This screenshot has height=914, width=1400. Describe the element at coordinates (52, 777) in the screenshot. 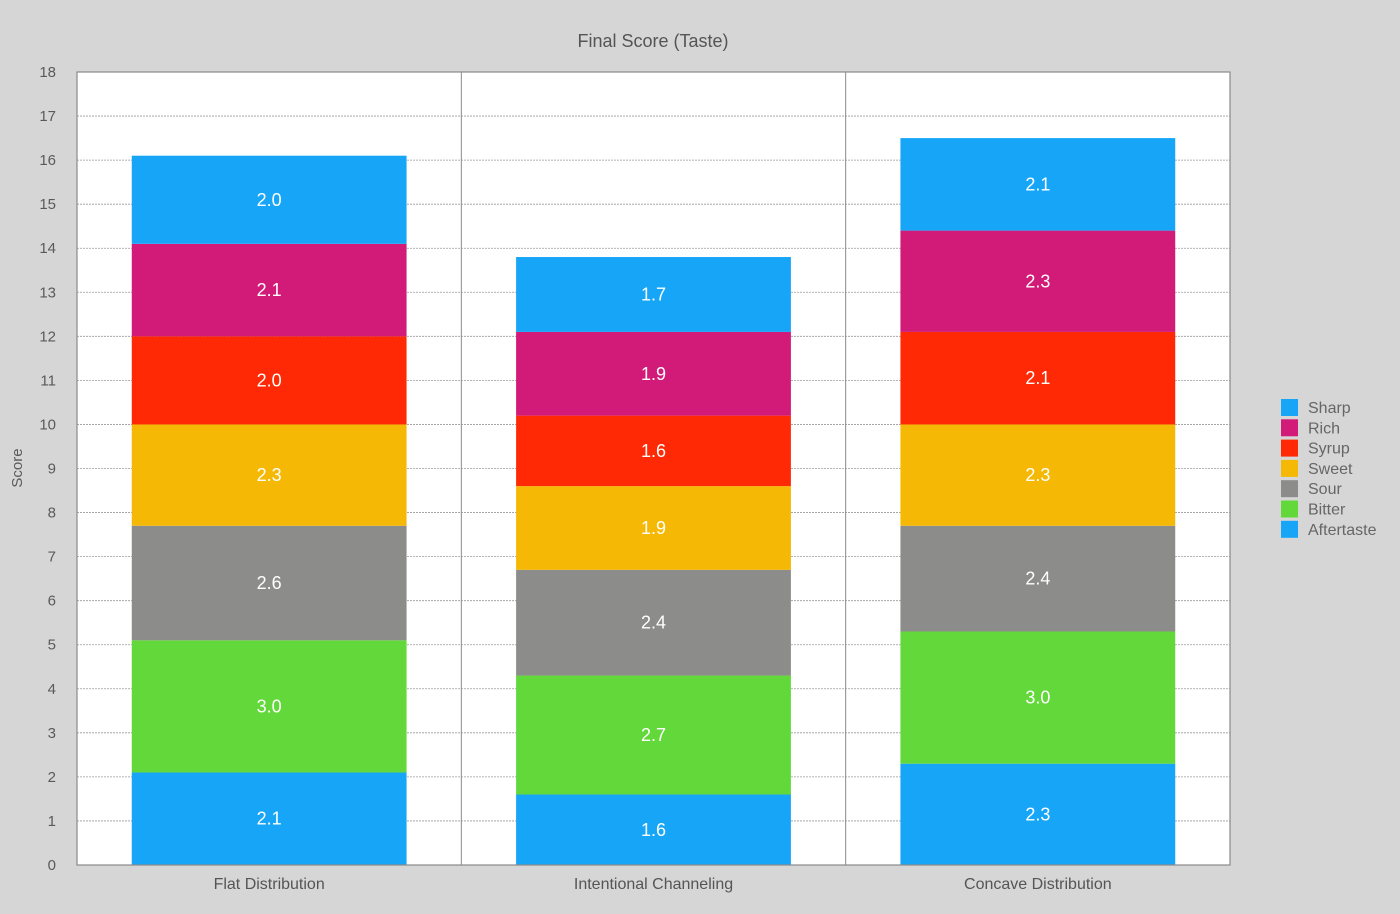

I see `y-tick-label: 2` at that location.